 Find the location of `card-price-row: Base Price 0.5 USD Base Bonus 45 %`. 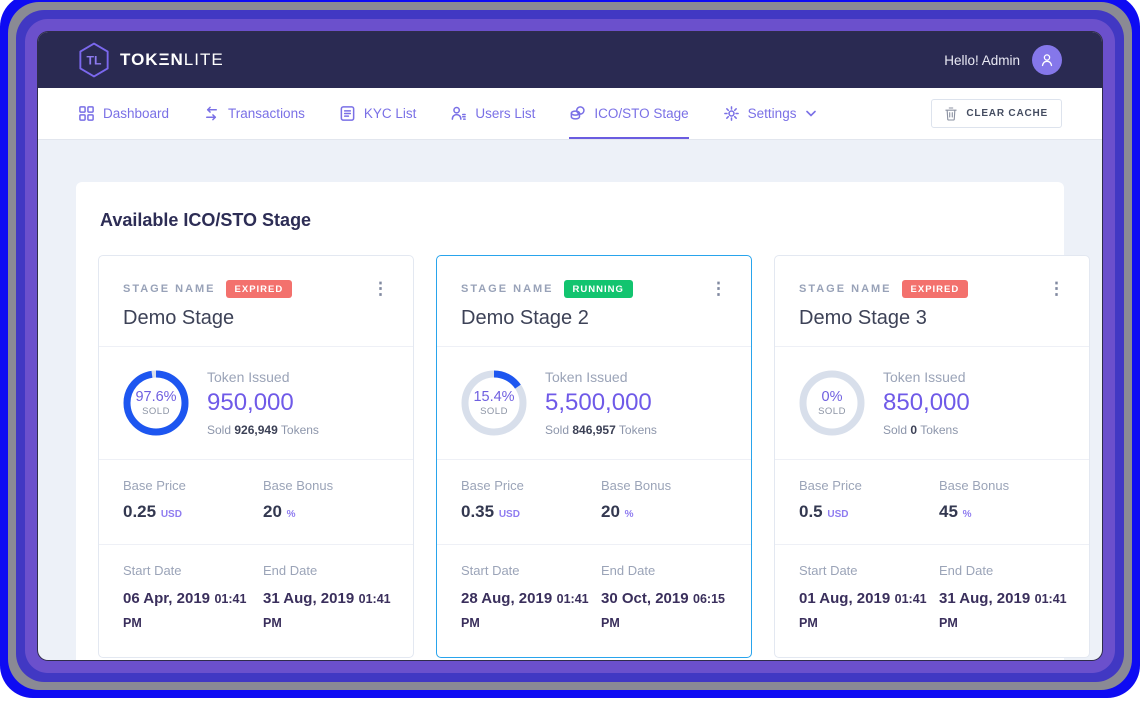

card-price-row: Base Price 0.5 USD Base Bonus 45 % is located at coordinates (932, 501).